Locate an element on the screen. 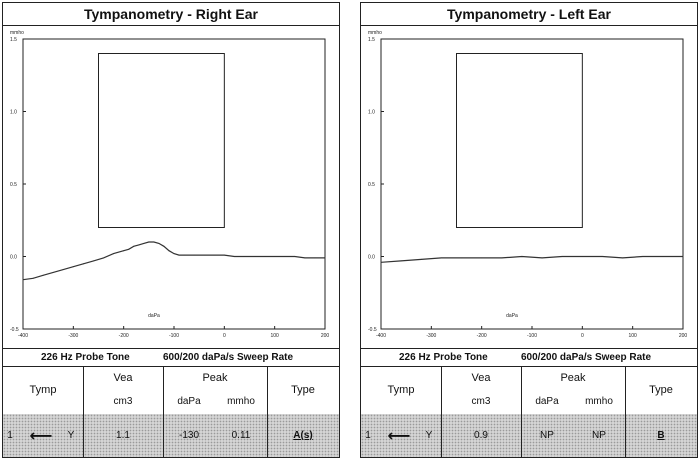 The height and width of the screenshot is (461, 700). peak-mmho-value: NP is located at coordinates (599, 435).